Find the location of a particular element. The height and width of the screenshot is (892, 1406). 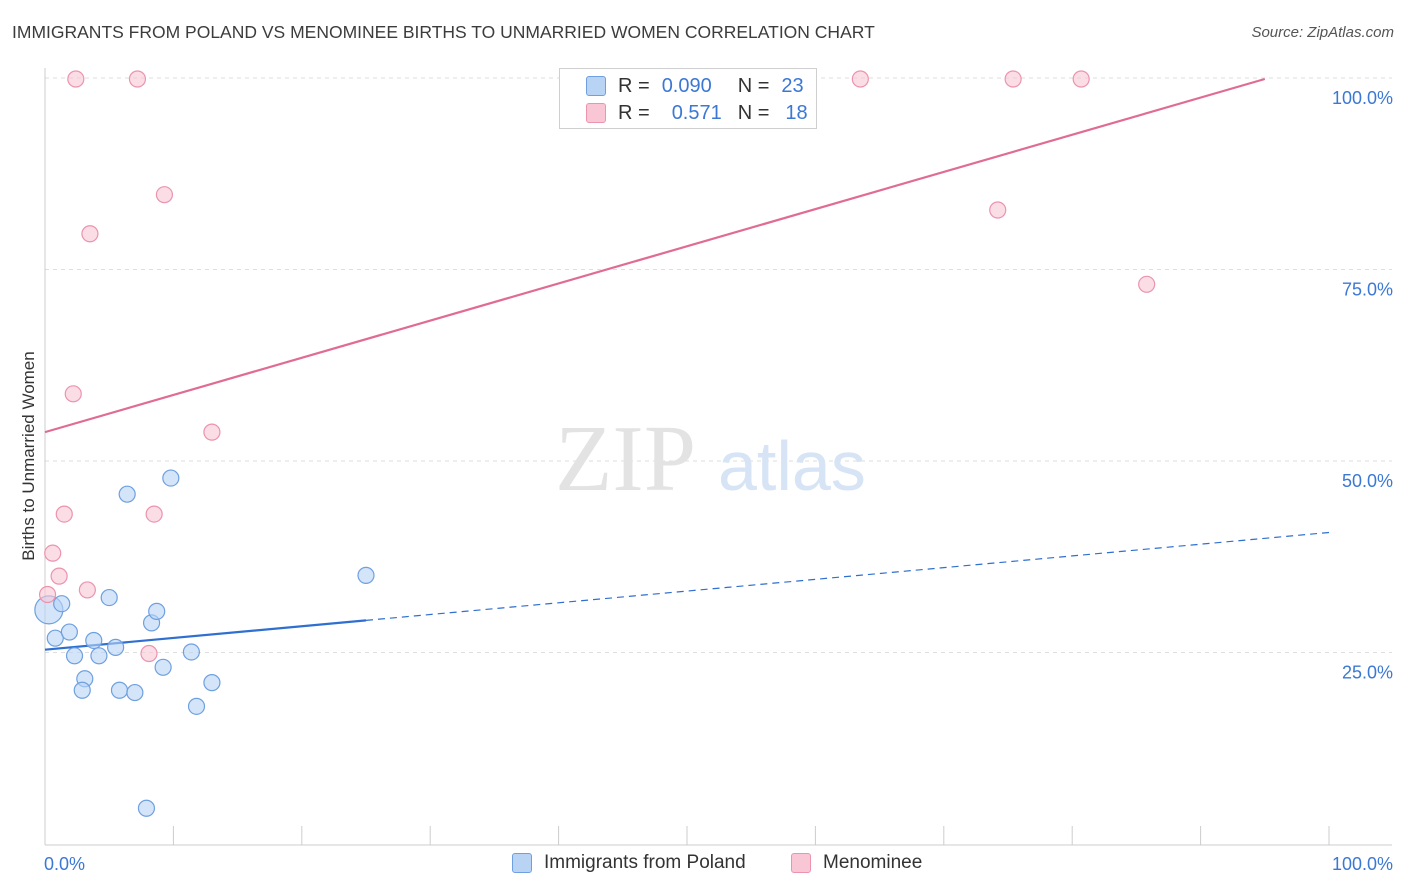

stats-row-poland: R = 0.090 N = 23 is located at coordinates (695, 86).